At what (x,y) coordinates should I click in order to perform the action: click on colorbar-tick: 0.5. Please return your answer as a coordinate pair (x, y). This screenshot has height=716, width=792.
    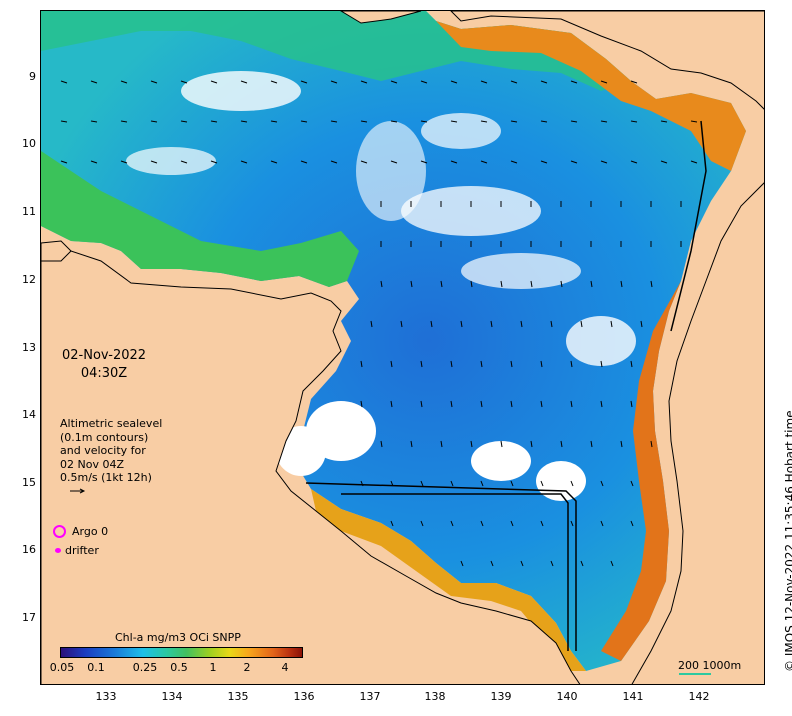
    Looking at the image, I should click on (179, 667).